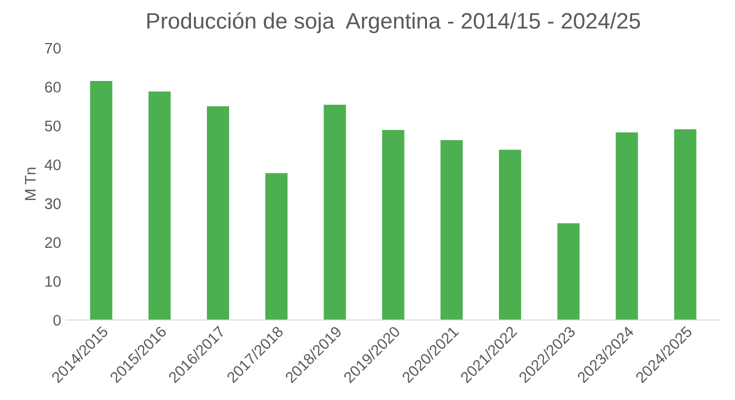 The image size is (735, 400). Describe the element at coordinates (53, 242) in the screenshot. I see `y-tick-label: 20` at that location.